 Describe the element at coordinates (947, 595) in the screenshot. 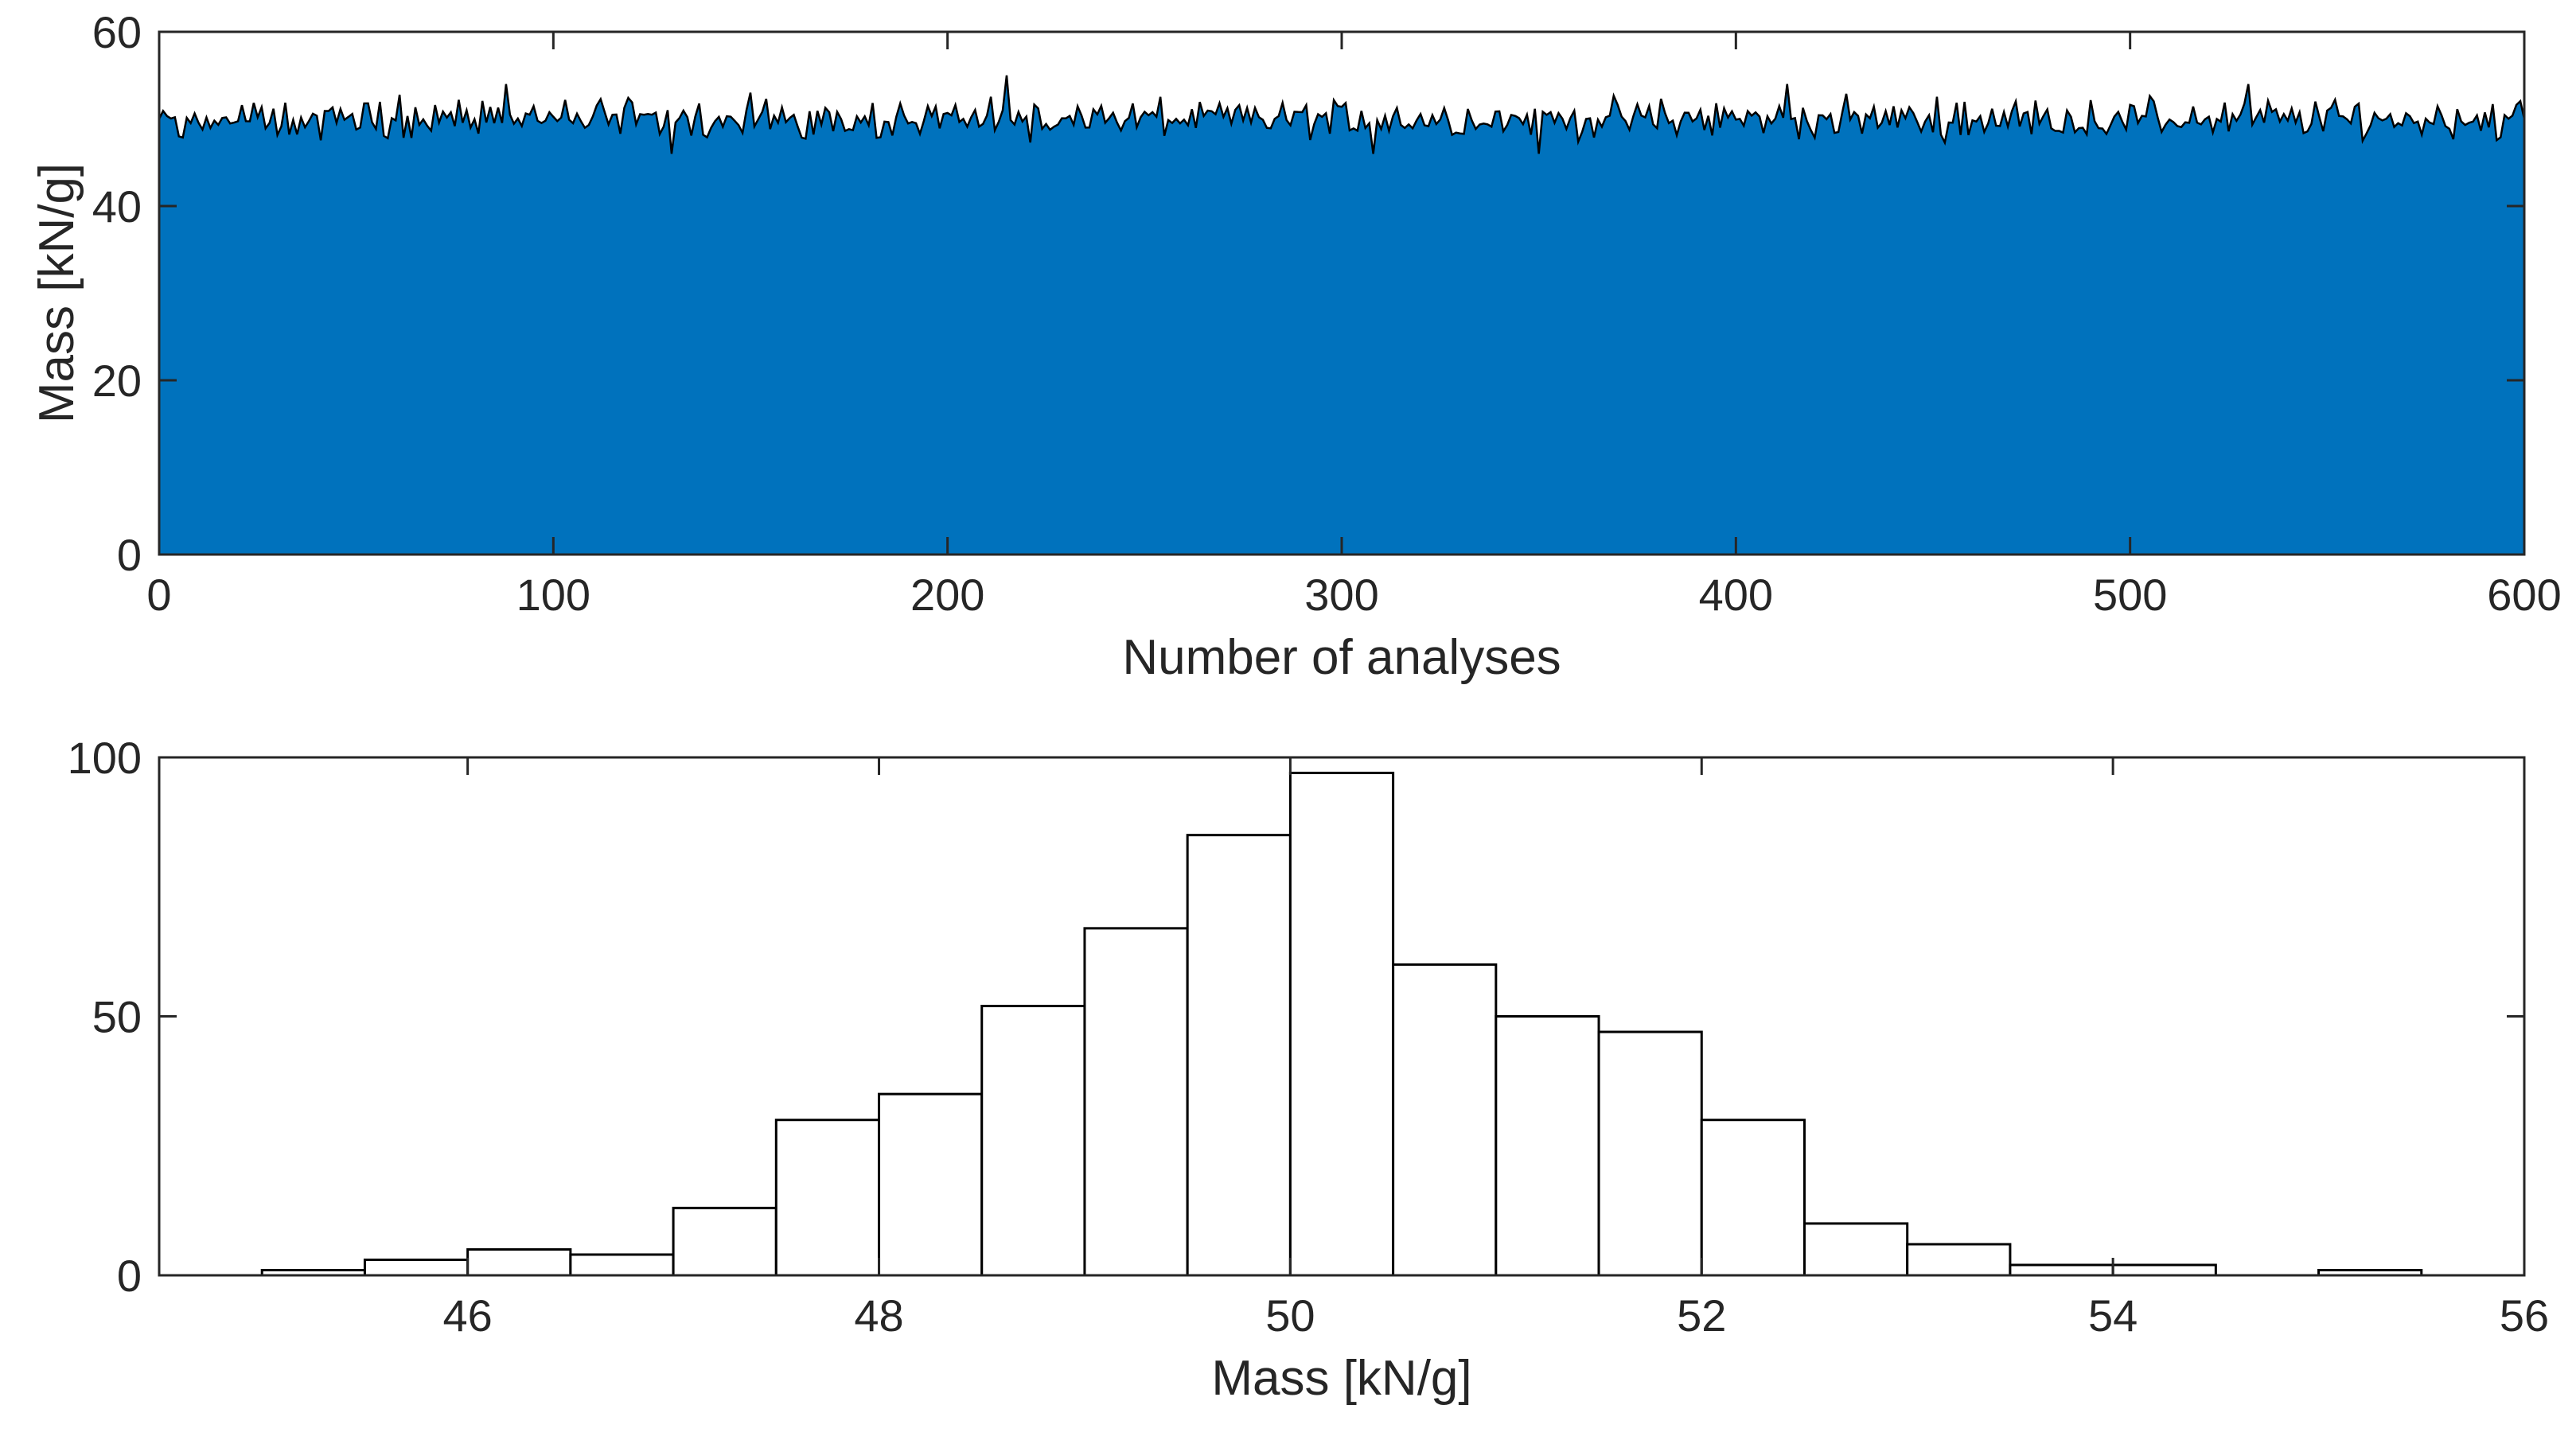

I see `top-x-tick-label: 200` at that location.